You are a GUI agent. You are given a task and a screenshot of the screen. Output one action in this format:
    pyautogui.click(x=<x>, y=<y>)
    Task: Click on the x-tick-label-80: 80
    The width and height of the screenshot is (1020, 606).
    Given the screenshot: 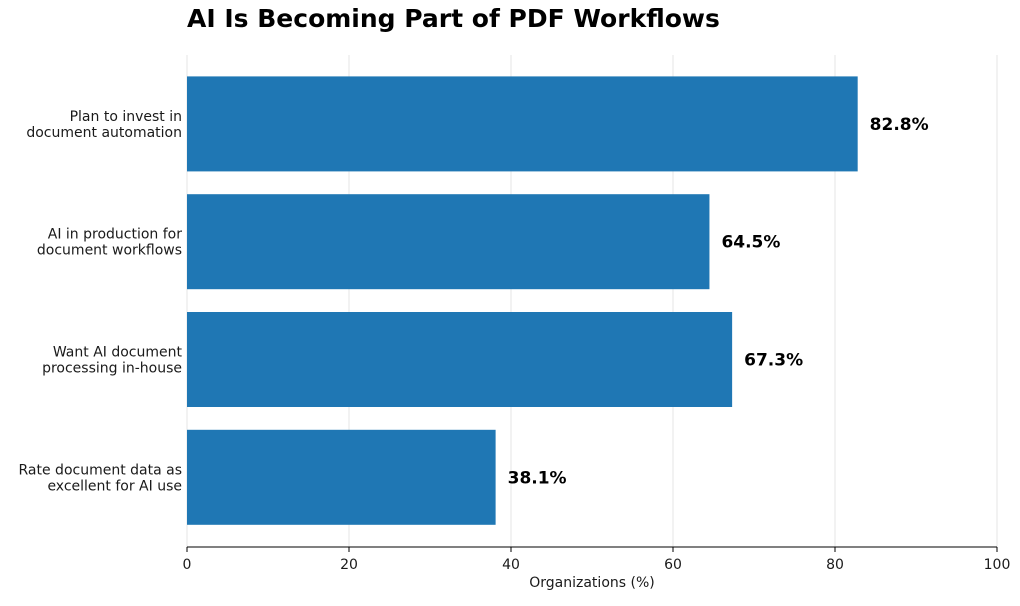 What is the action you would take?
    pyautogui.click(x=835, y=565)
    